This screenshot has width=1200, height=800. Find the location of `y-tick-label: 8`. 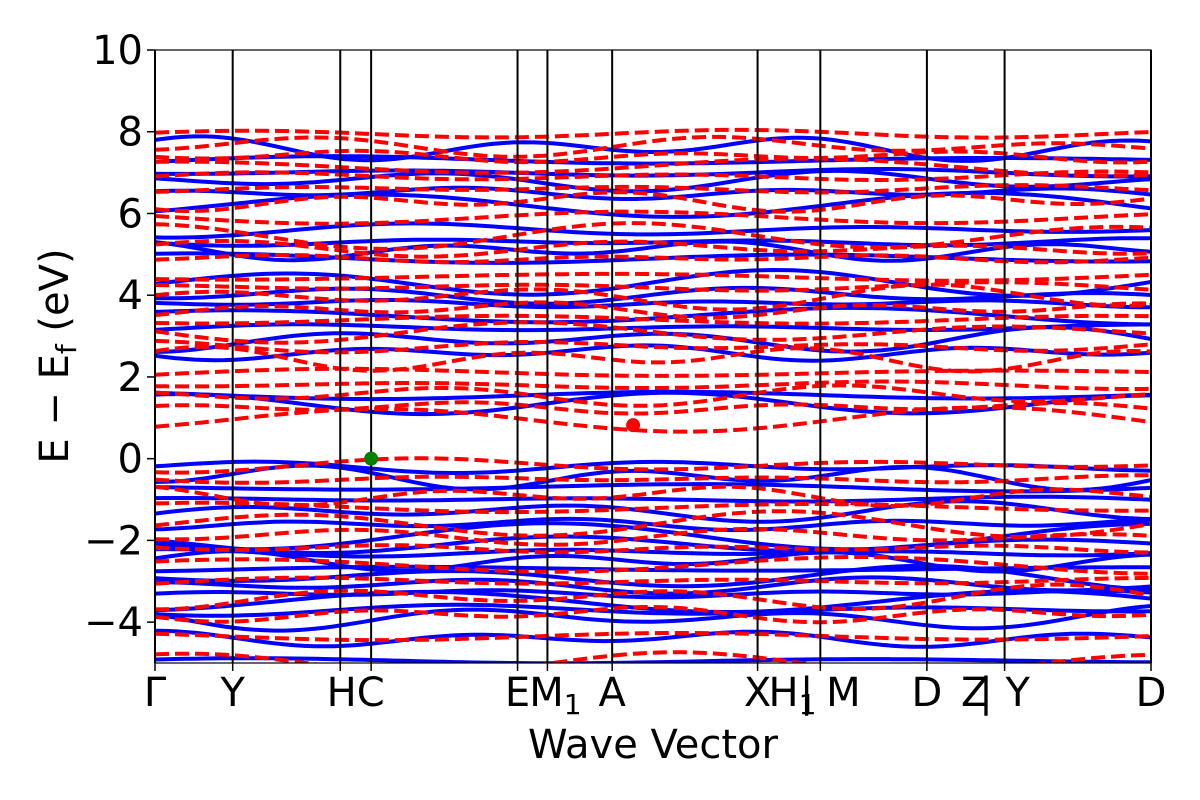

y-tick-label: 8 is located at coordinates (130, 133).